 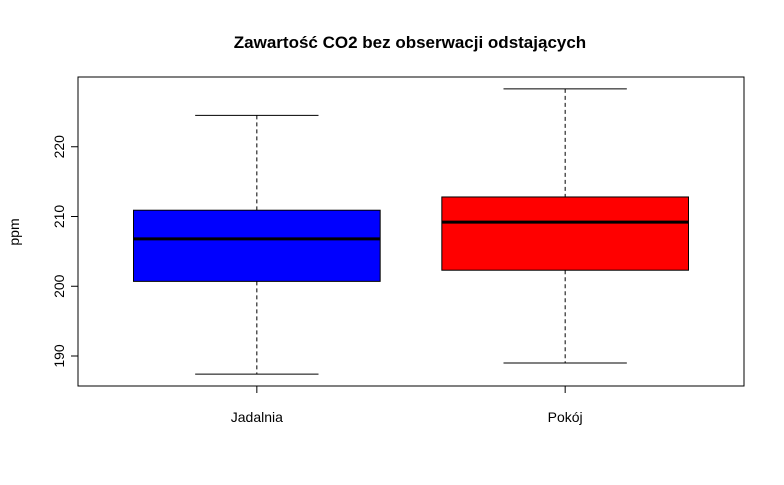 I want to click on y-tick-label: 210, so click(x=59, y=217).